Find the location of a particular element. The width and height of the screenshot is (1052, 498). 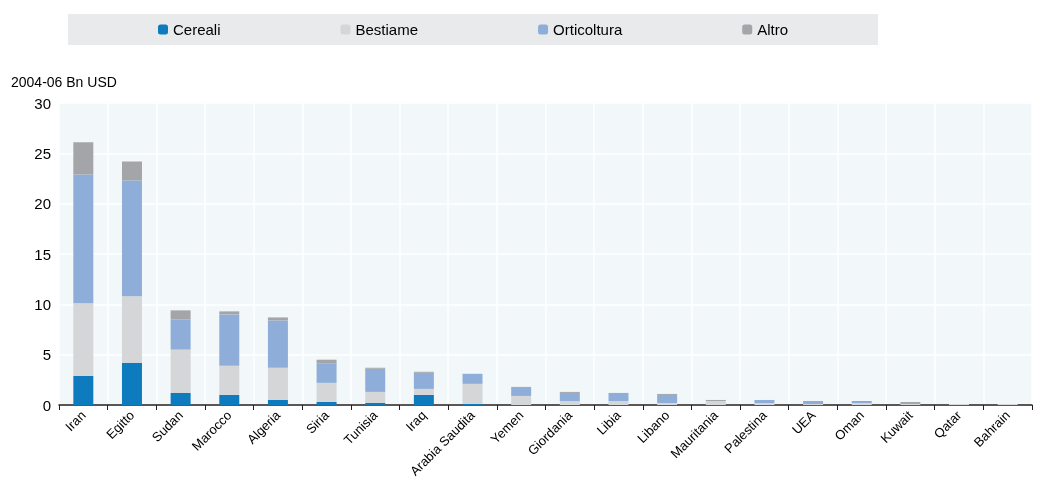

x-tick-label: Iraq is located at coordinates (416, 421).